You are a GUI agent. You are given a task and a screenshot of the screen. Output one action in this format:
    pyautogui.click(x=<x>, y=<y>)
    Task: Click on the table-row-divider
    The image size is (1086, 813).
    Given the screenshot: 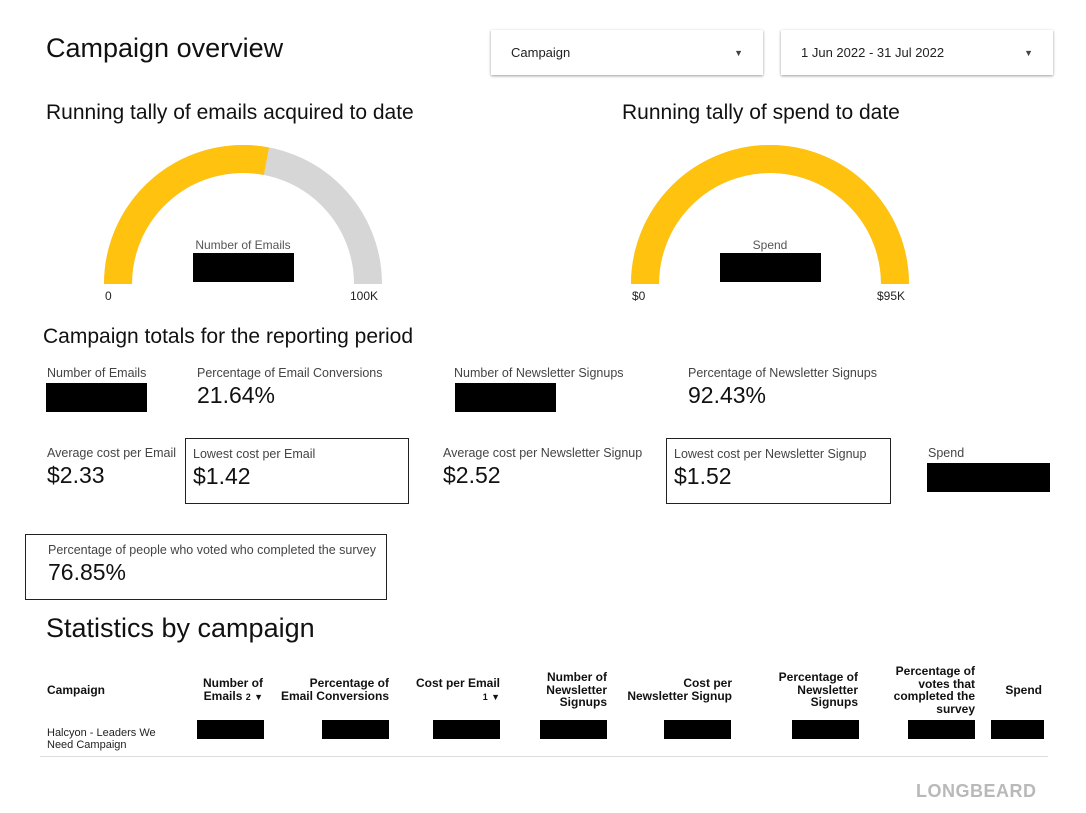 What is the action you would take?
    pyautogui.click(x=544, y=756)
    